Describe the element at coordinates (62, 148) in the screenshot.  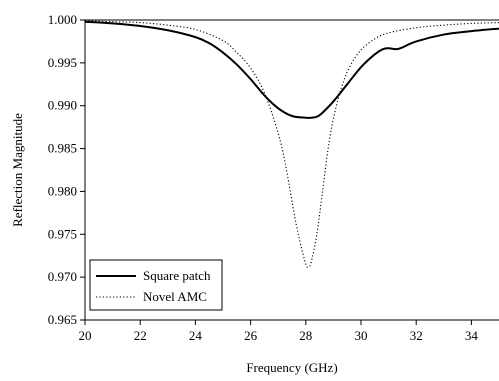
I see `y-tick-label: 0.985` at that location.